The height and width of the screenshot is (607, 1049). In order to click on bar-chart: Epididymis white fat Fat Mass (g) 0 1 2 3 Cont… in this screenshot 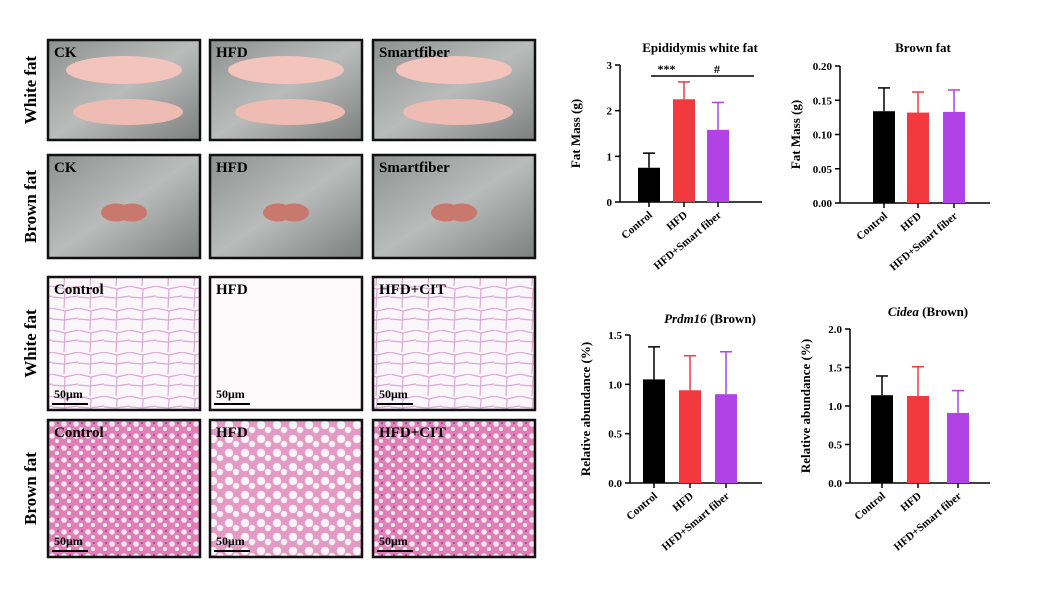, I will do `click(665, 156)`.